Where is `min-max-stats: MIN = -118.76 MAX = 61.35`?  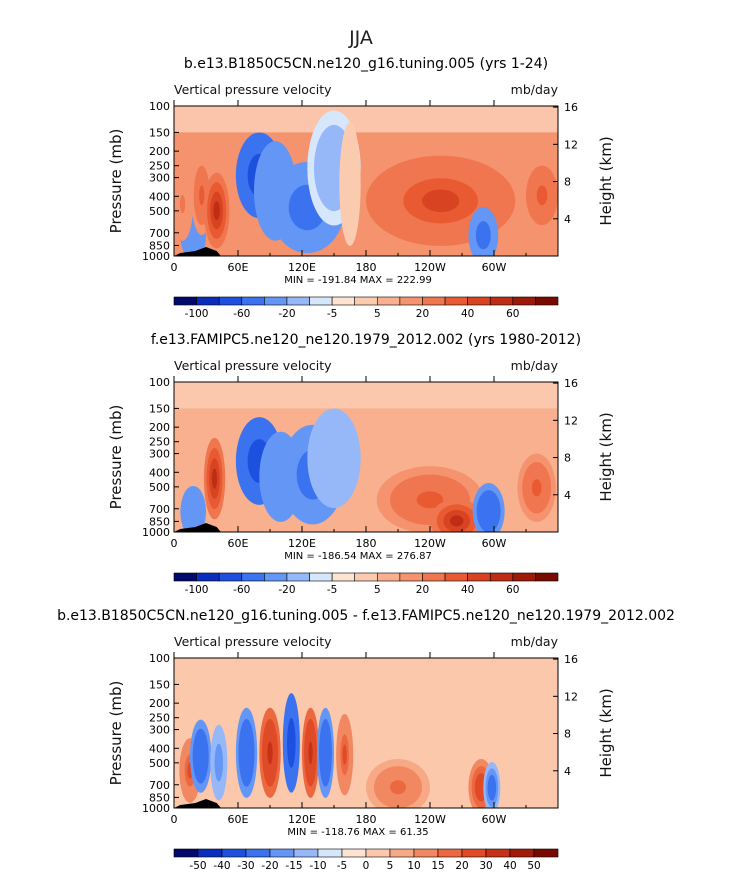
min-max-stats: MIN = -118.76 MAX = 61.35 is located at coordinates (357, 832).